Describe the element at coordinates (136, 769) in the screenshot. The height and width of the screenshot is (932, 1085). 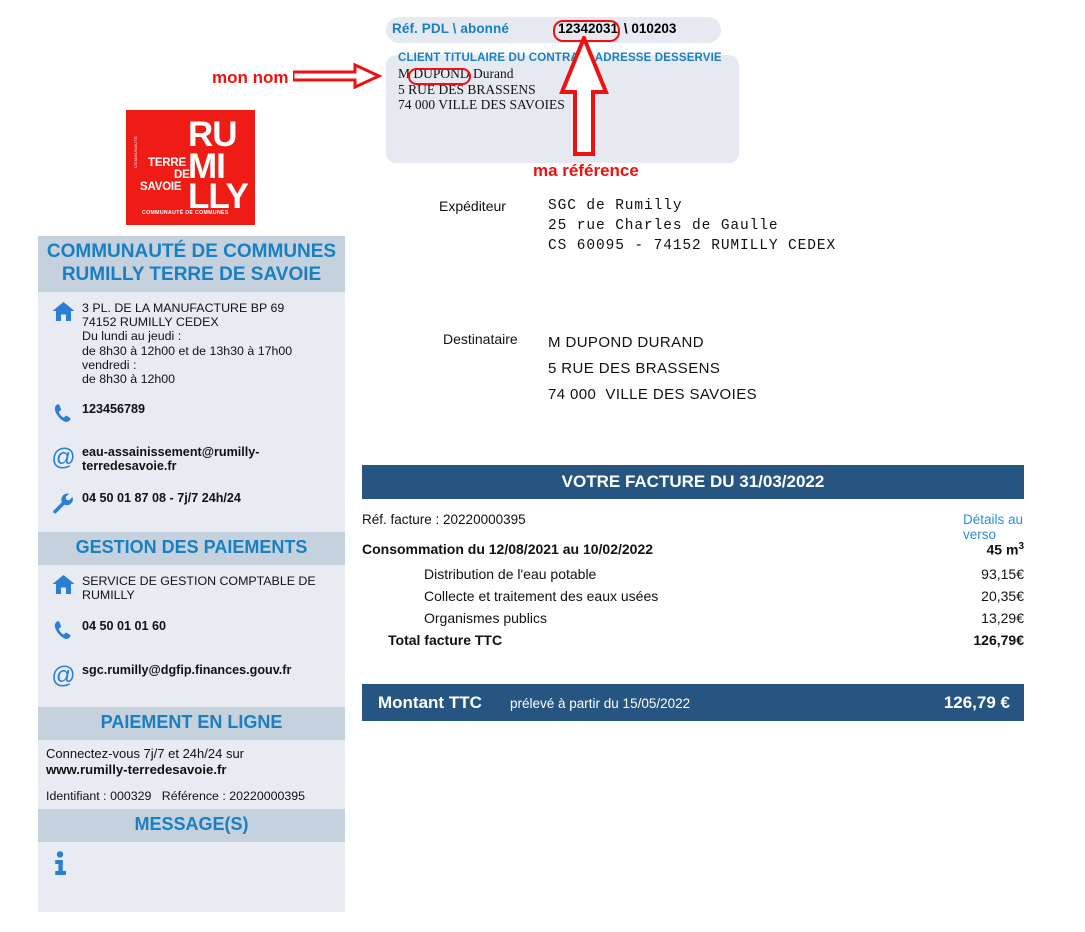
I see `sidebar-online-website: www.rumilly-terredesavoie.fr` at that location.